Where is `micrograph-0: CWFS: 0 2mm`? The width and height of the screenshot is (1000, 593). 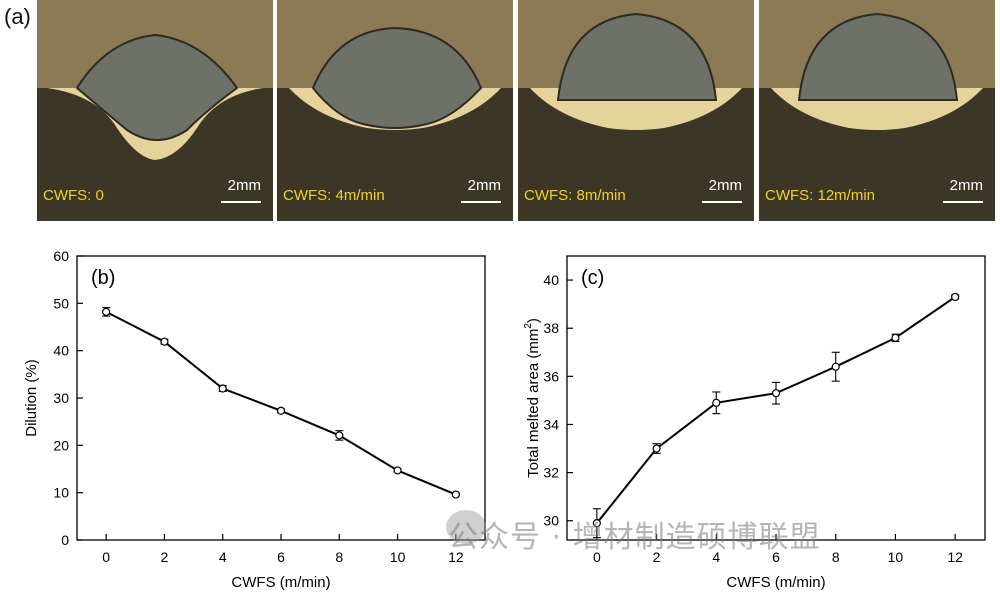
micrograph-0: CWFS: 0 2mm is located at coordinates (155, 110).